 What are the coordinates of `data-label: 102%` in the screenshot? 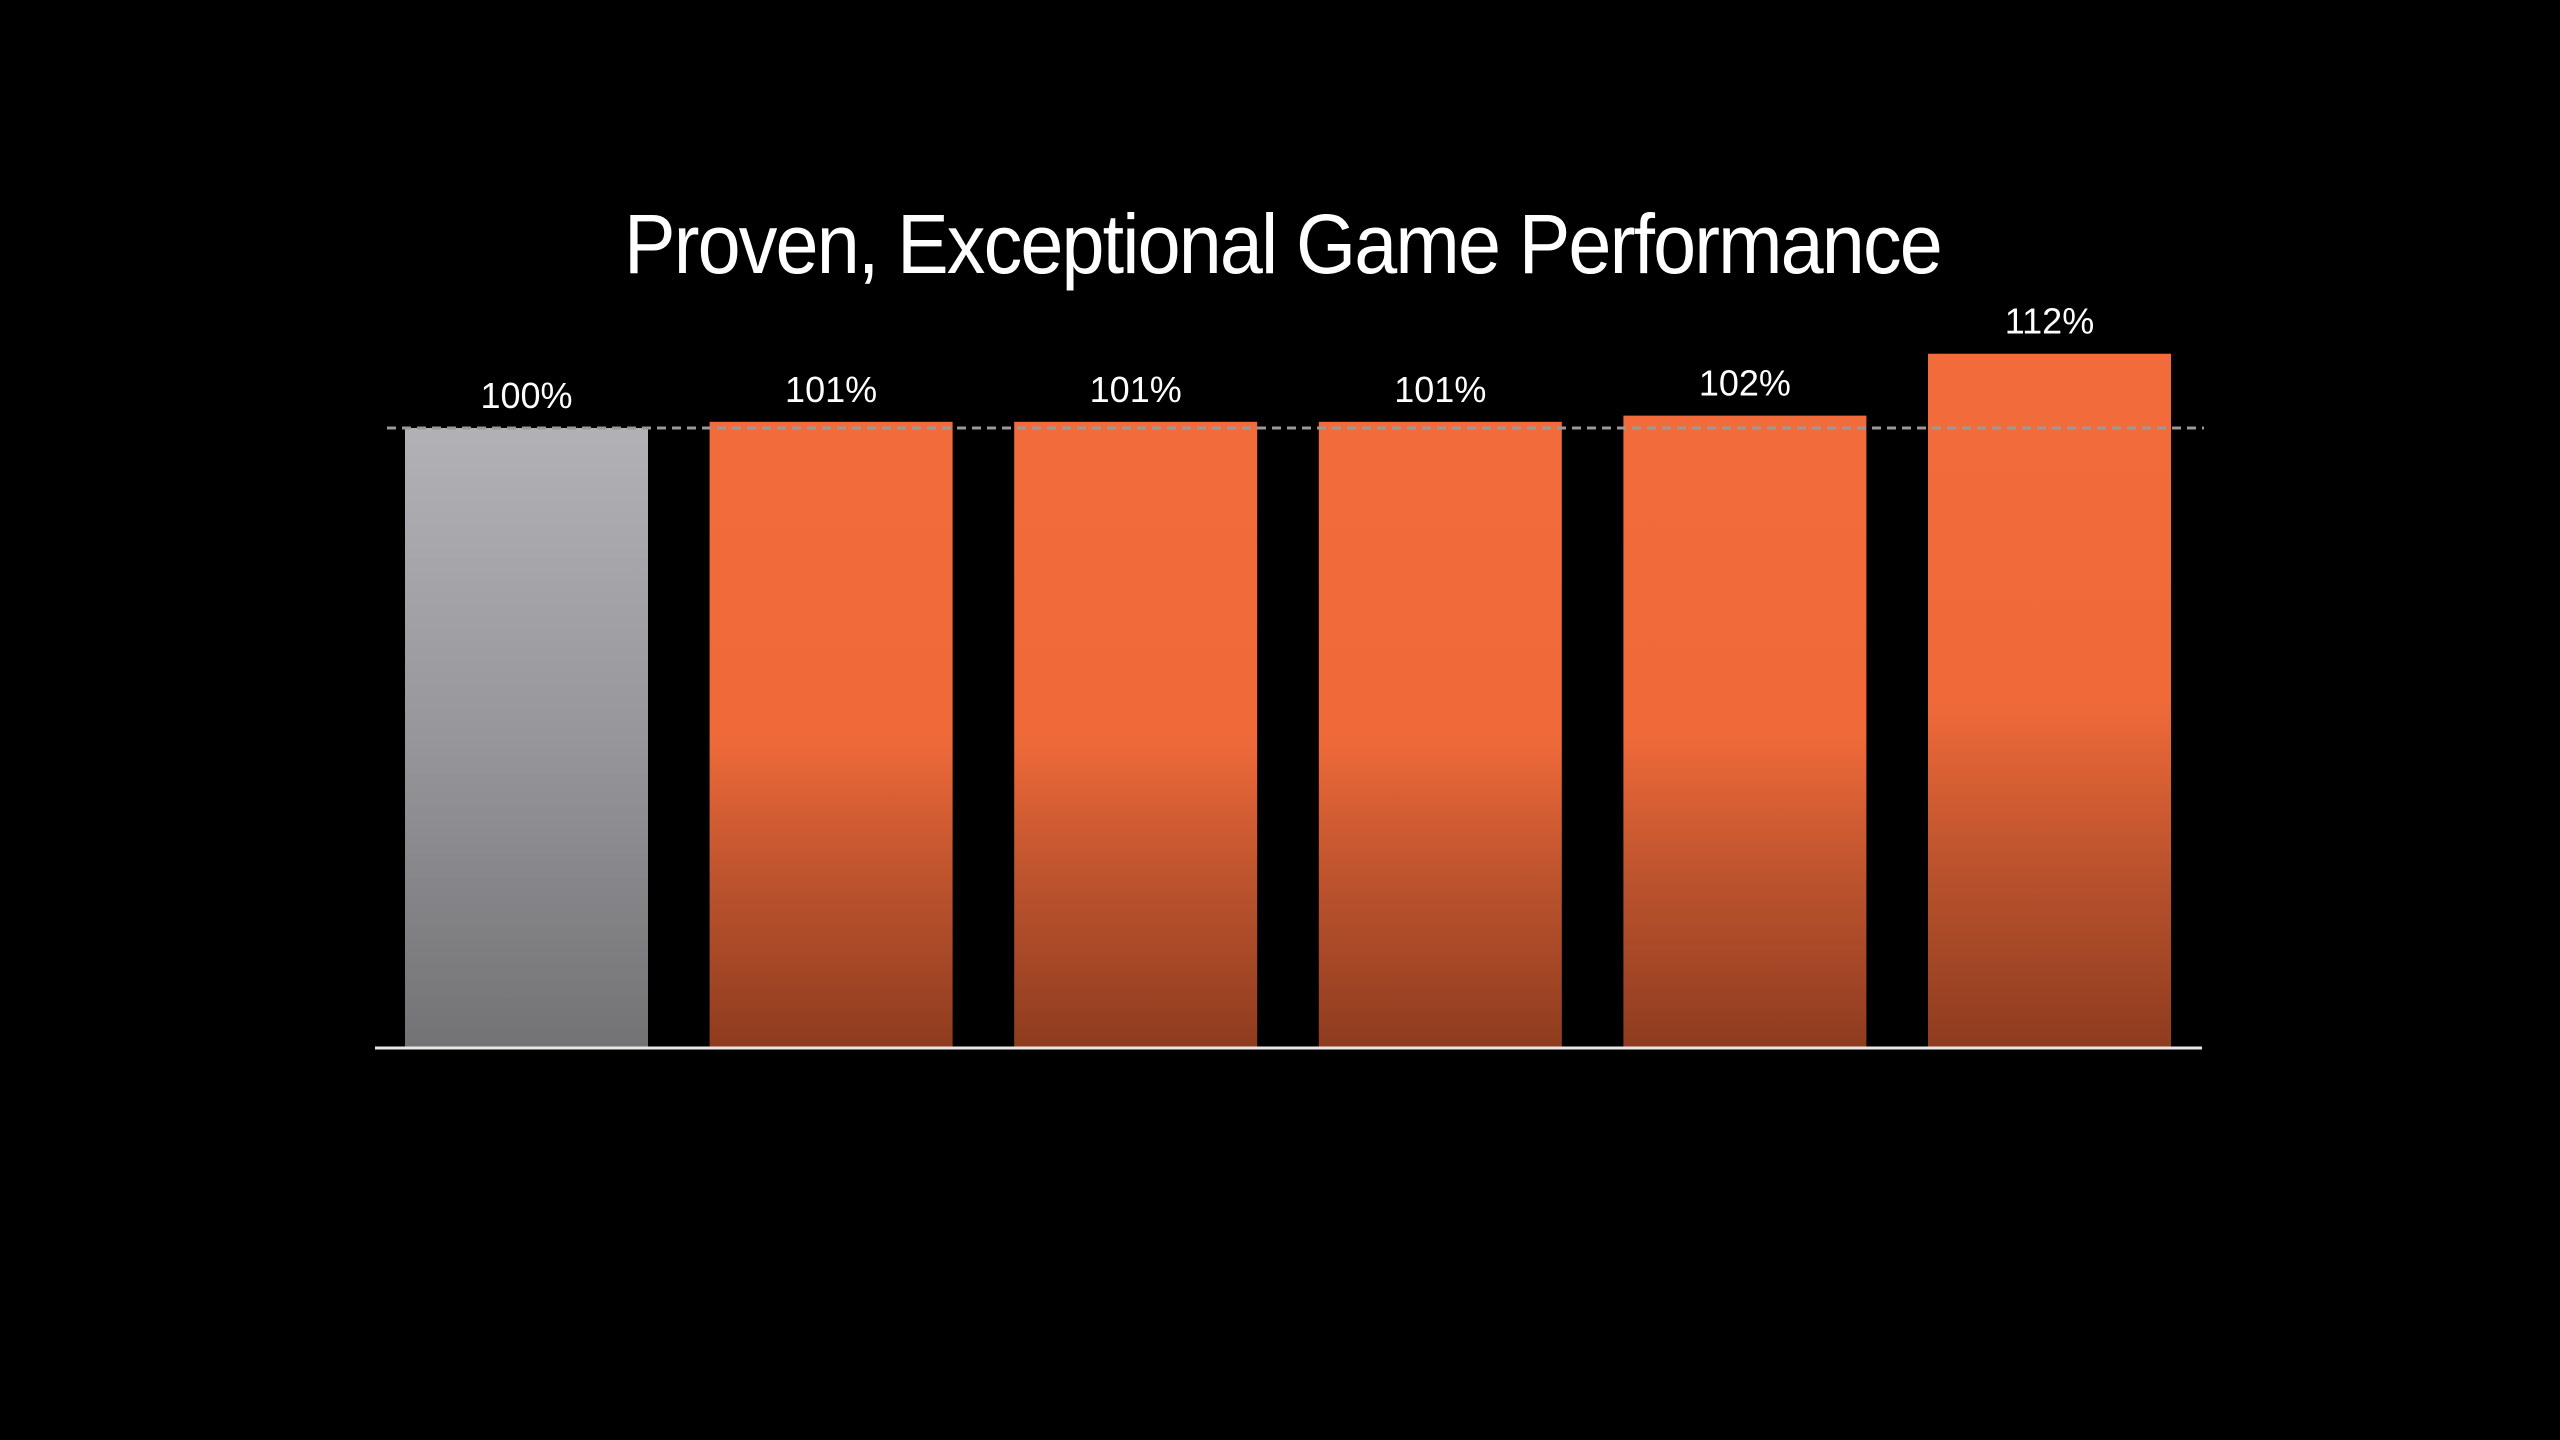 It's located at (1745, 383).